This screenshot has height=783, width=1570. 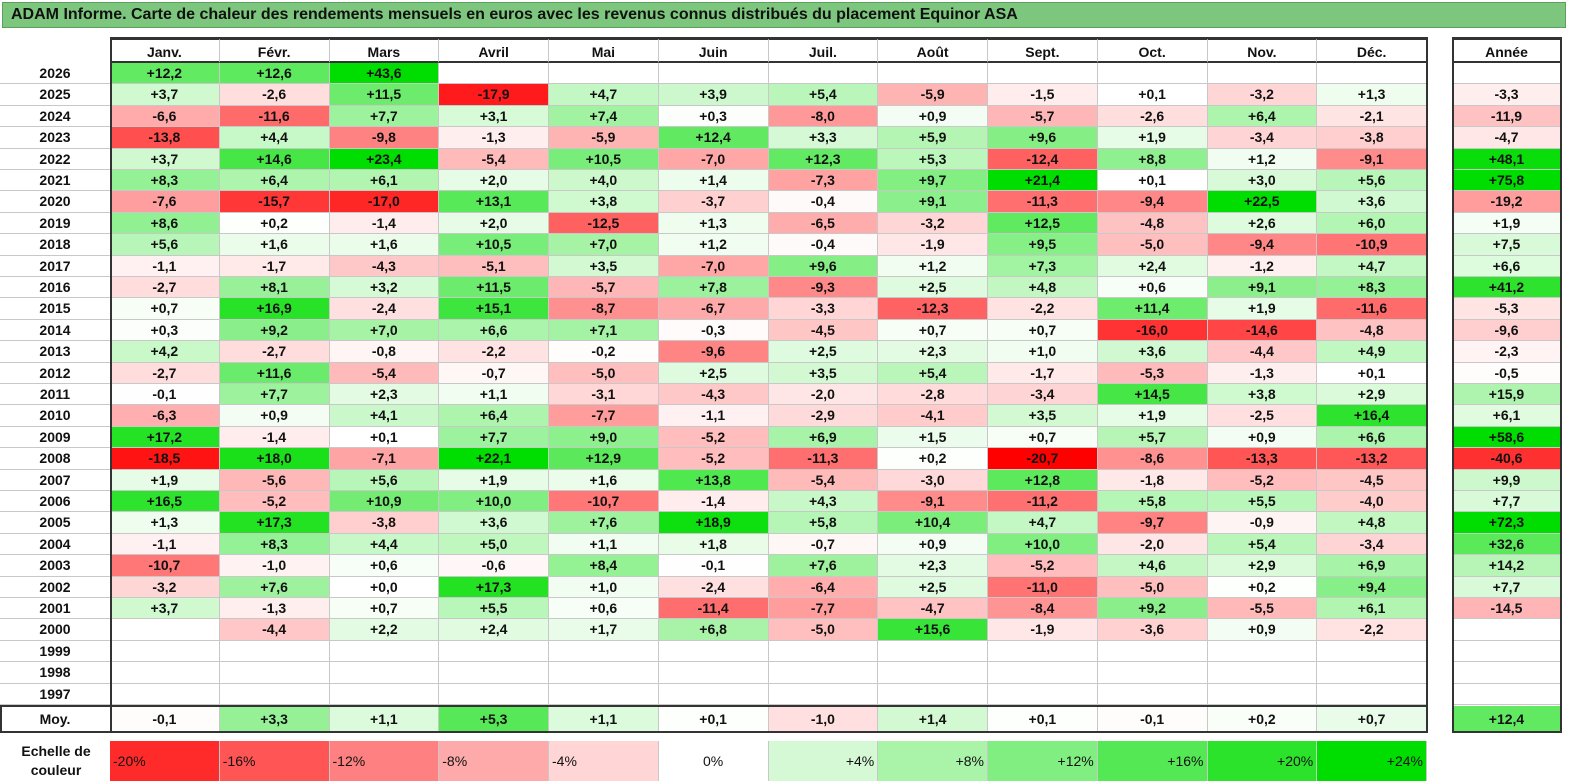 What do you see at coordinates (604, 202) in the screenshot?
I see `heatmap-cell: +3,8` at bounding box center [604, 202].